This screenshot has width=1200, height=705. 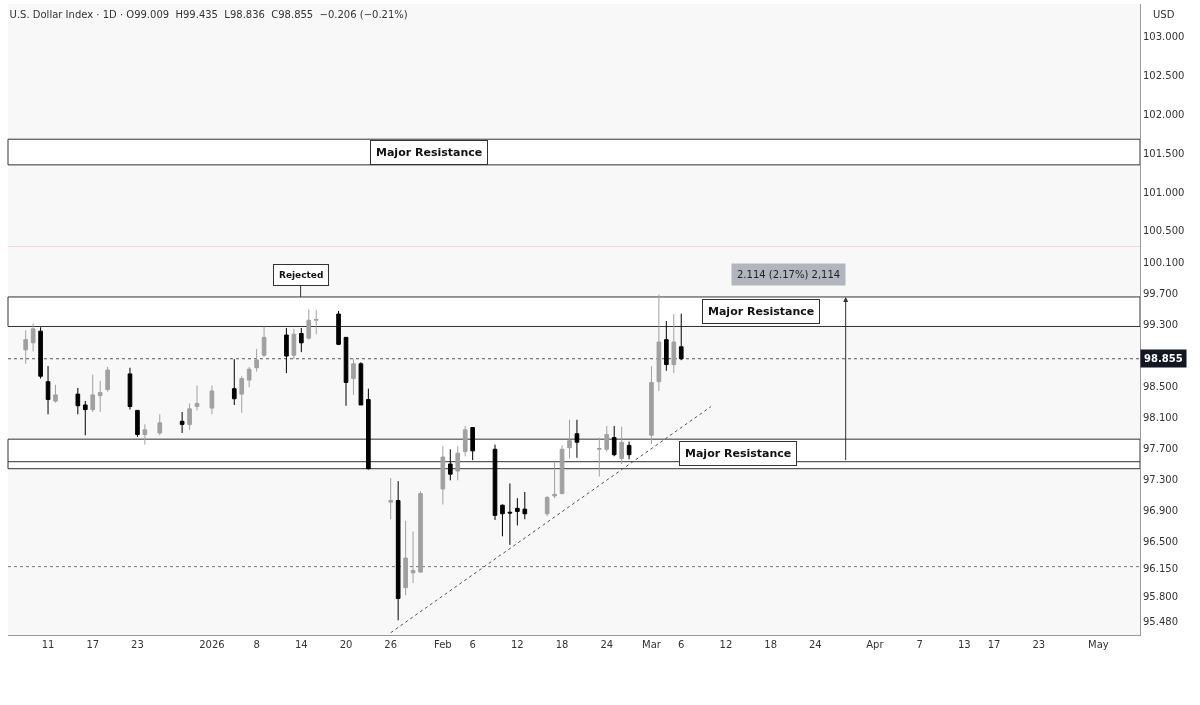 What do you see at coordinates (1164, 153) in the screenshot?
I see `y-tick-label: 101.500` at bounding box center [1164, 153].